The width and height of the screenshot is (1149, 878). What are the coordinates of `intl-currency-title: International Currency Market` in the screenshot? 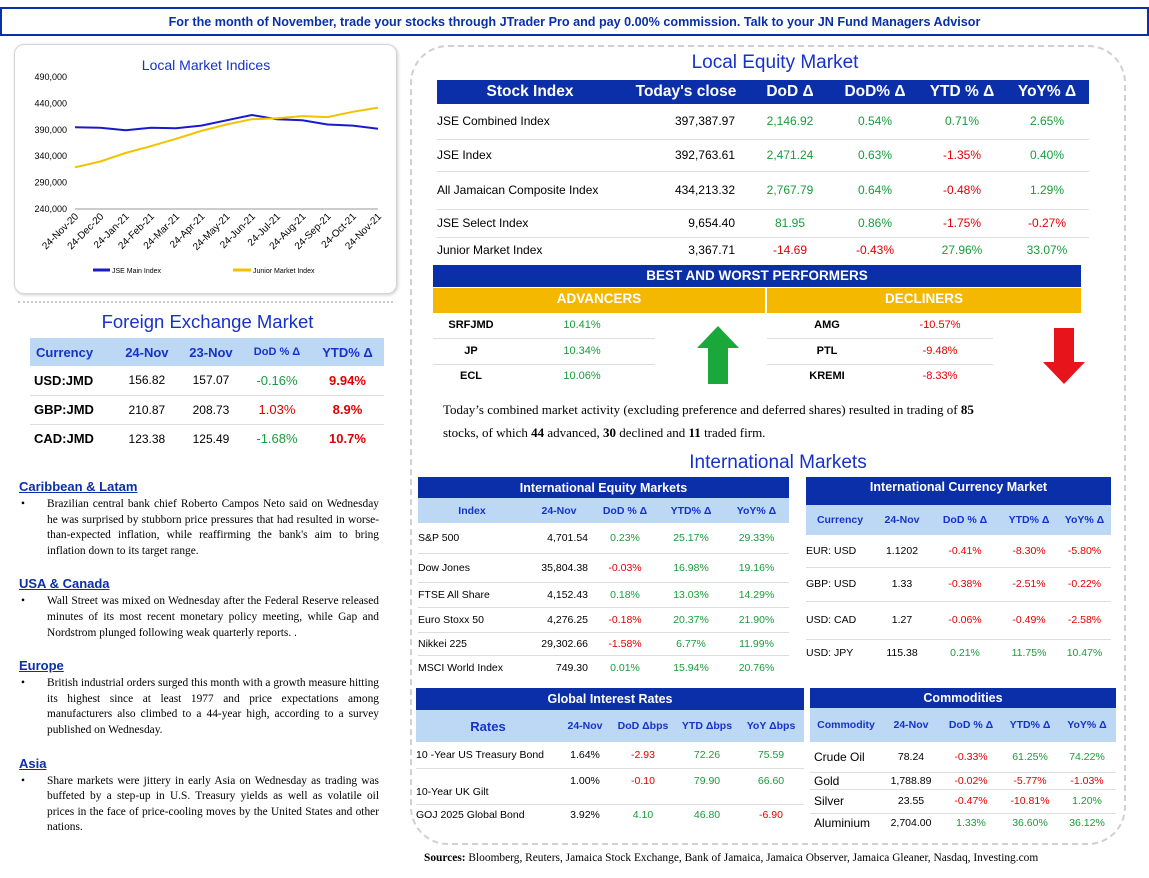 It's located at (958, 487).